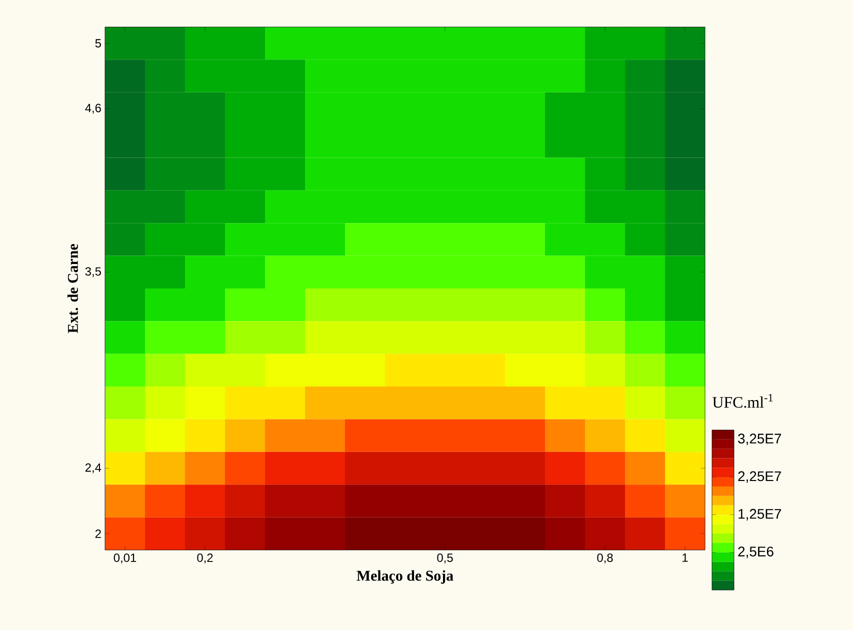  Describe the element at coordinates (125, 559) in the screenshot. I see `x-tick-label: 0,01` at that location.